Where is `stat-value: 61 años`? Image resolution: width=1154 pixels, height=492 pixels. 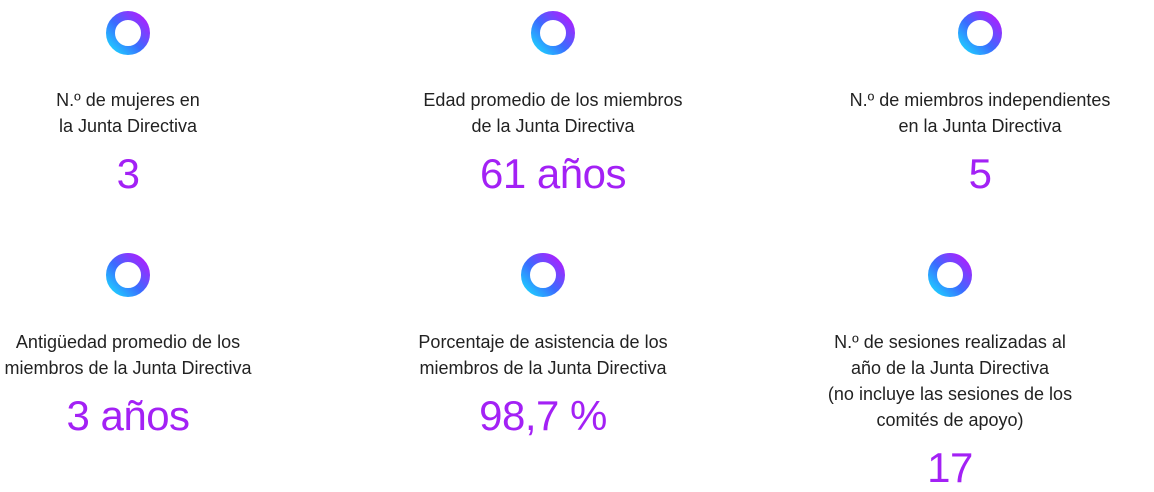
stat-value: 61 años is located at coordinates (553, 173).